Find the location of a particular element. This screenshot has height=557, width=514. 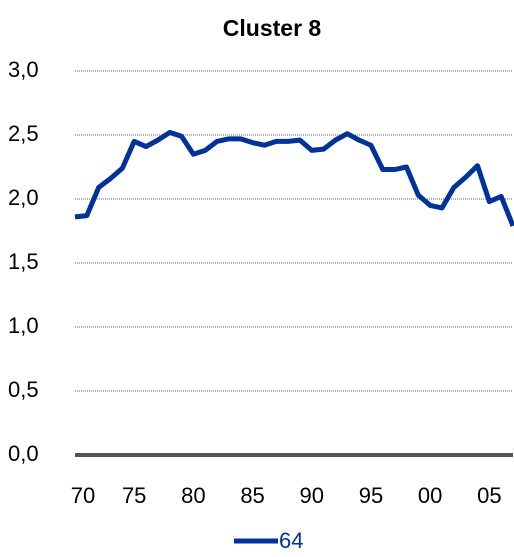

chart-title: Cluster 8 is located at coordinates (272, 28).